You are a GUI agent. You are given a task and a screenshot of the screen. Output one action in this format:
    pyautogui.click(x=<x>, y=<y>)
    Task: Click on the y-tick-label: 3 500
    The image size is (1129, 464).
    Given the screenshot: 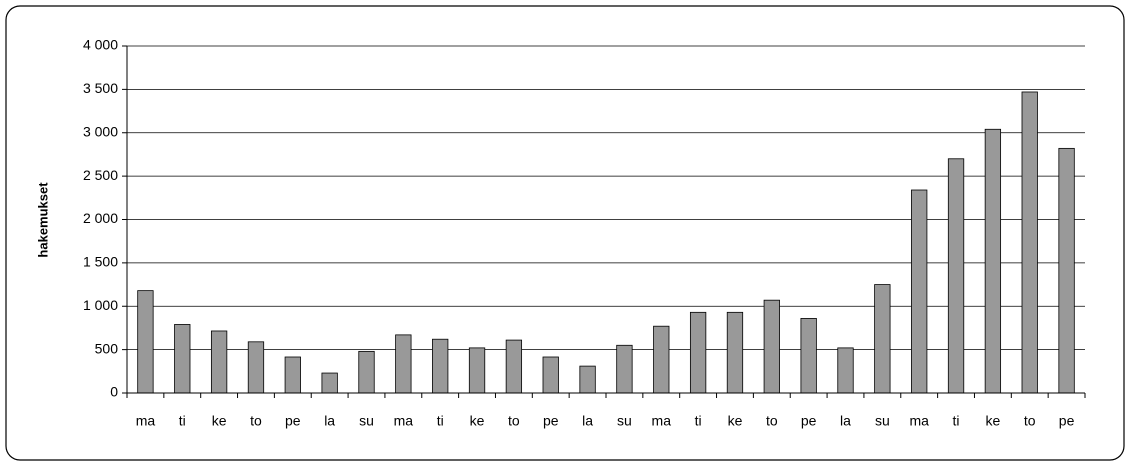 What is the action you would take?
    pyautogui.click(x=100, y=88)
    